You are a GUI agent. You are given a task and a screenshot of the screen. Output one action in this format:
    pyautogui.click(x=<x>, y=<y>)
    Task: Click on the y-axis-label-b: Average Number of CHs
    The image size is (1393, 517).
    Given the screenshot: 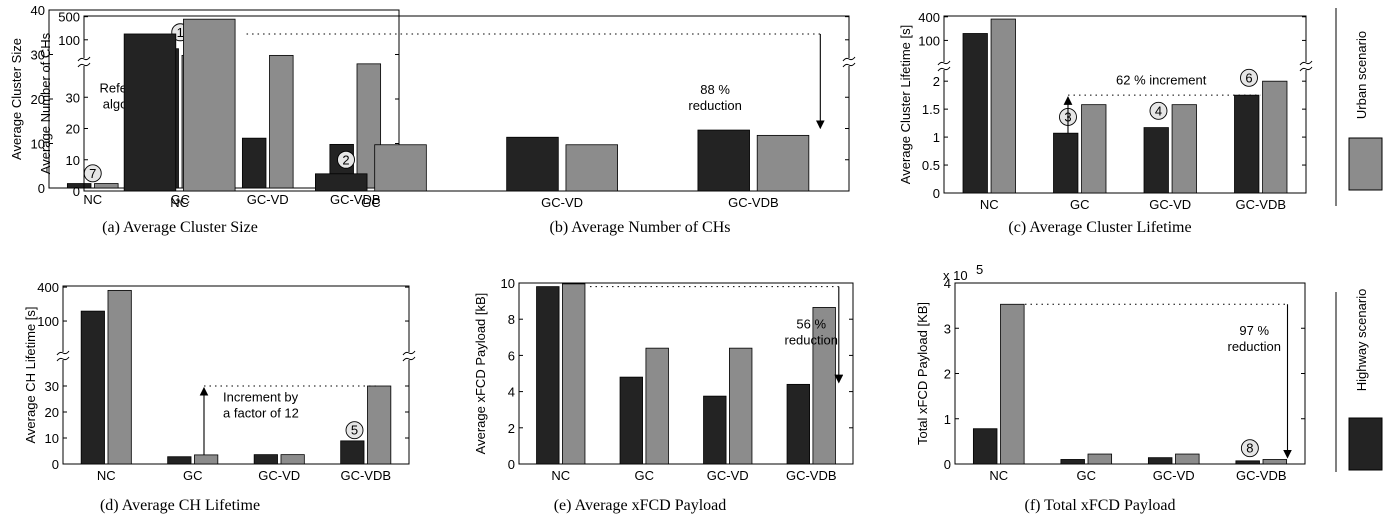 What is the action you would take?
    pyautogui.click(x=45, y=103)
    